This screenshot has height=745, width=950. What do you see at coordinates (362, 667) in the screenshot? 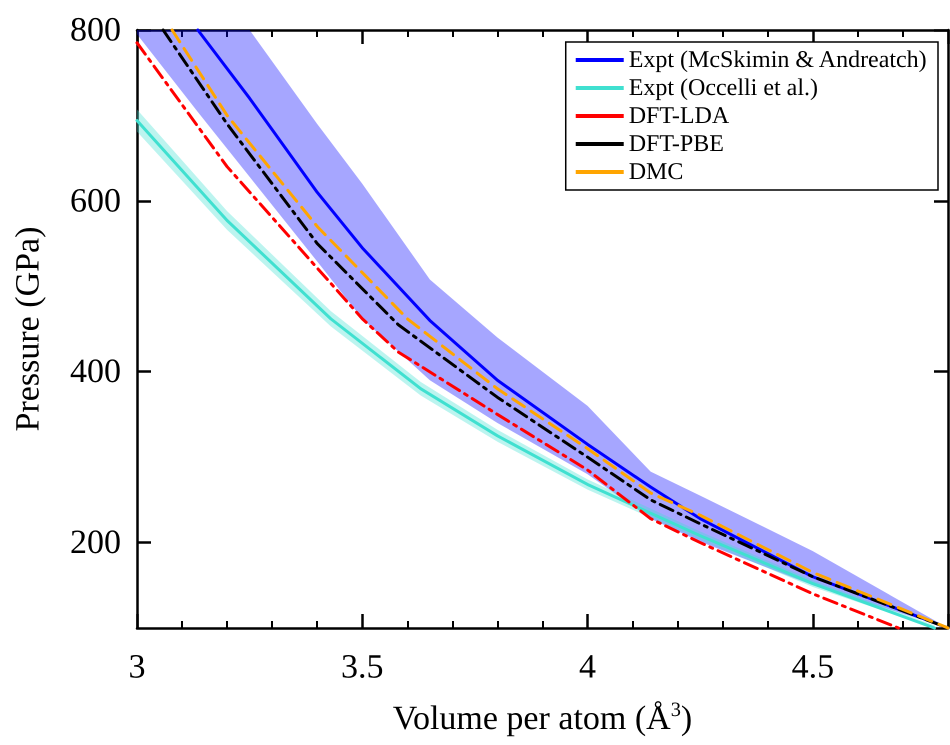
I see `x-tick-label: 3.5` at bounding box center [362, 667].